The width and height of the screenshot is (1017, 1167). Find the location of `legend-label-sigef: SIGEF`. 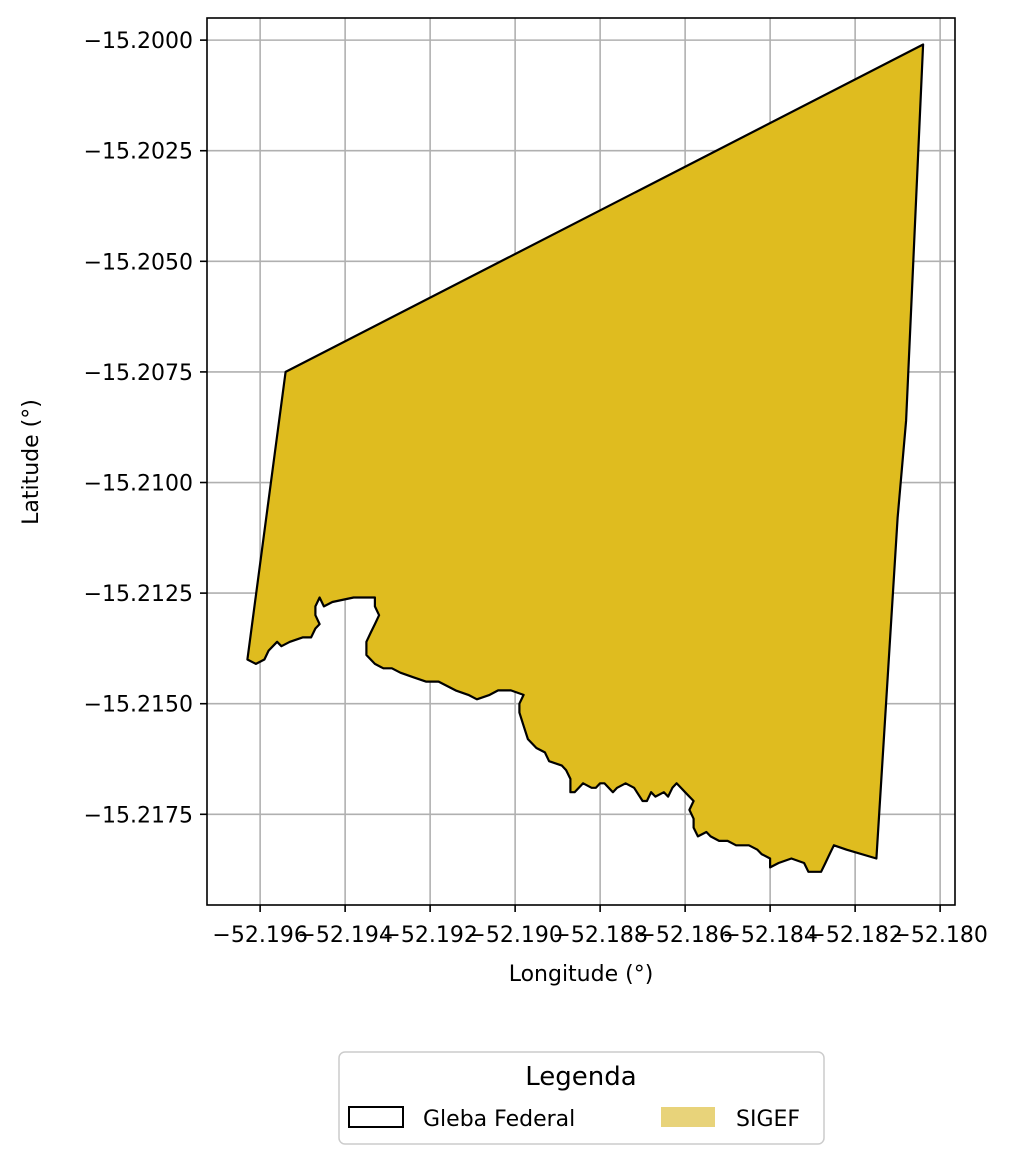

legend-label-sigef: SIGEF is located at coordinates (768, 1119).